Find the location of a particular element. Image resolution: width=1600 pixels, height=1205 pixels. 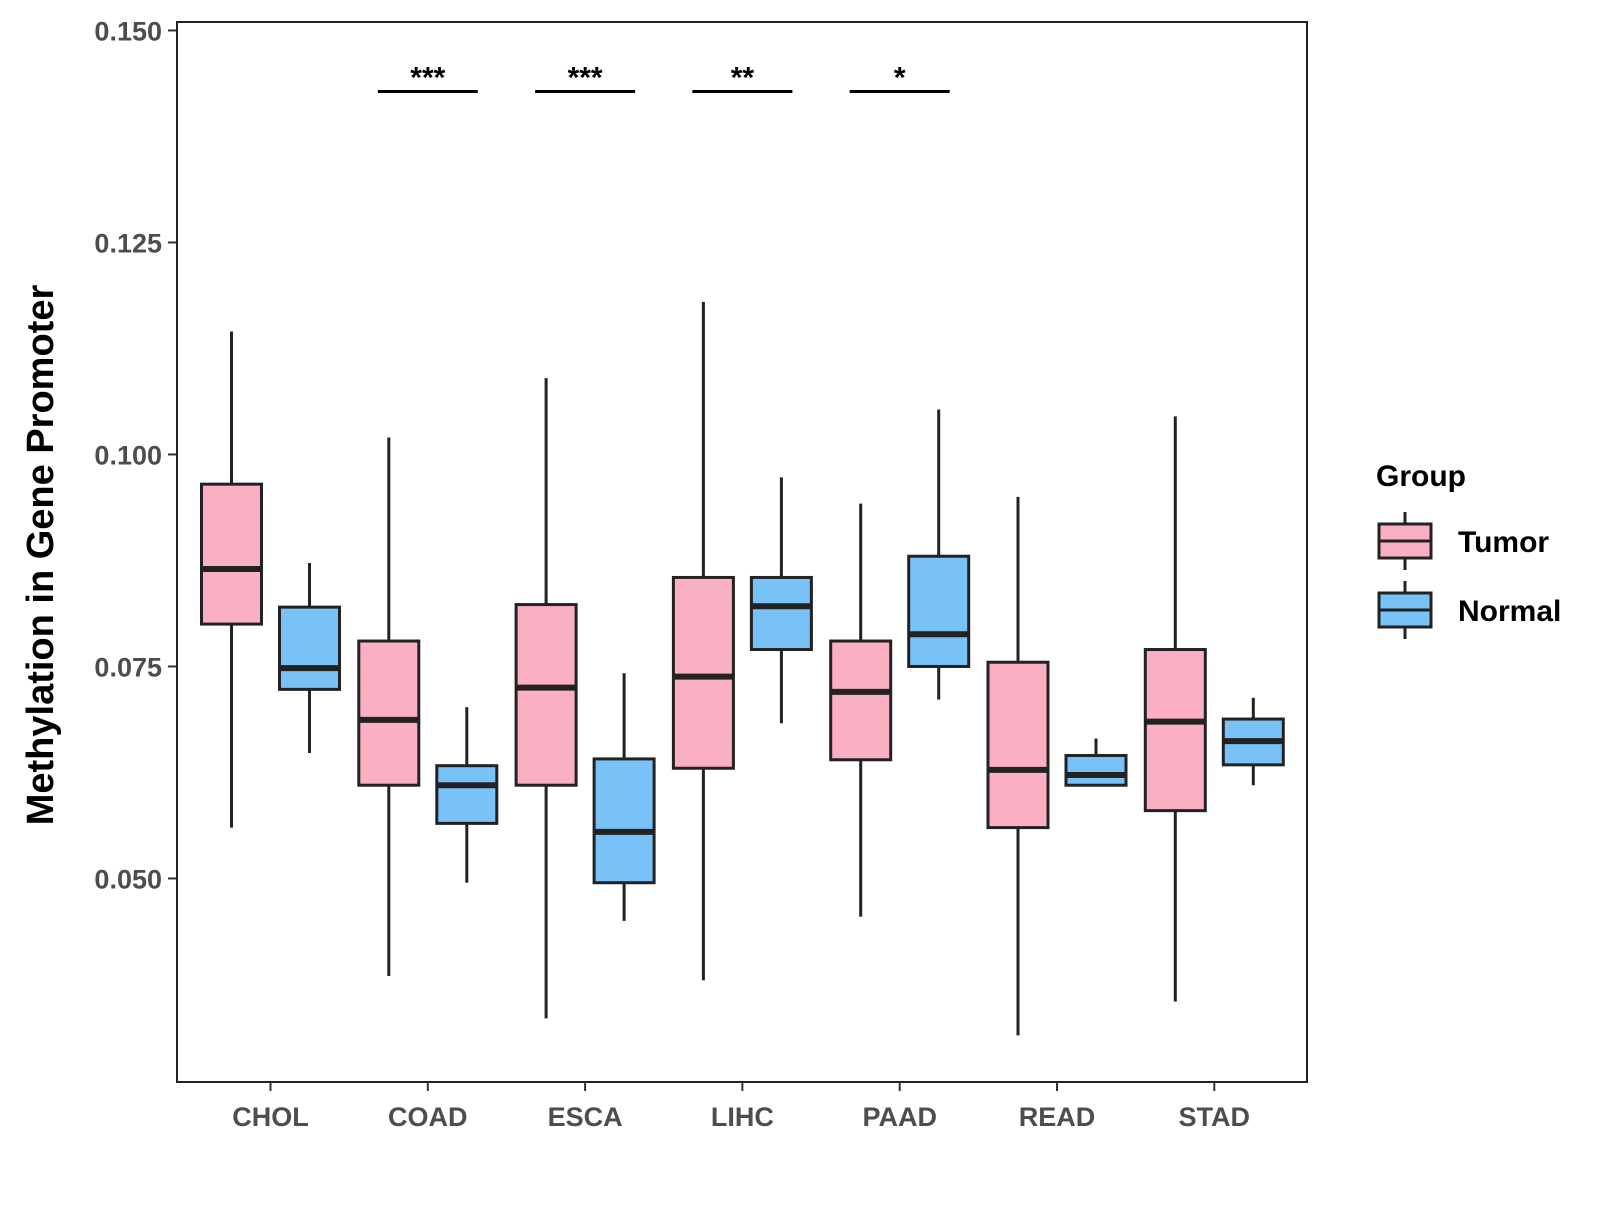

legend-tumor-label: Tumor is located at coordinates (1503, 542).